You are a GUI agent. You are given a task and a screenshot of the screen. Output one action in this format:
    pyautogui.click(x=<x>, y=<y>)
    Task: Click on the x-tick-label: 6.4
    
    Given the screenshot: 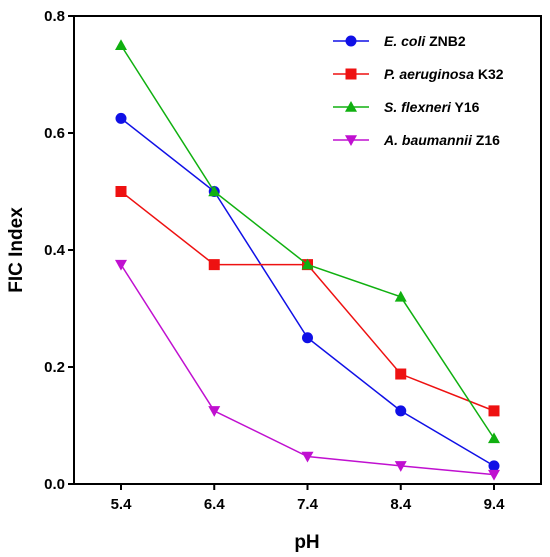 What is the action you would take?
    pyautogui.click(x=215, y=504)
    